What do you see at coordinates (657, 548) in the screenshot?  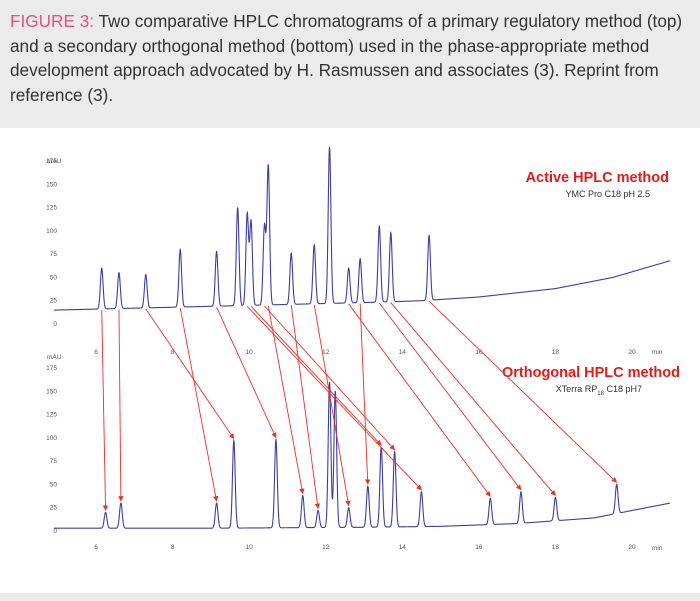 I see `bottom-xlabel: min` at bounding box center [657, 548].